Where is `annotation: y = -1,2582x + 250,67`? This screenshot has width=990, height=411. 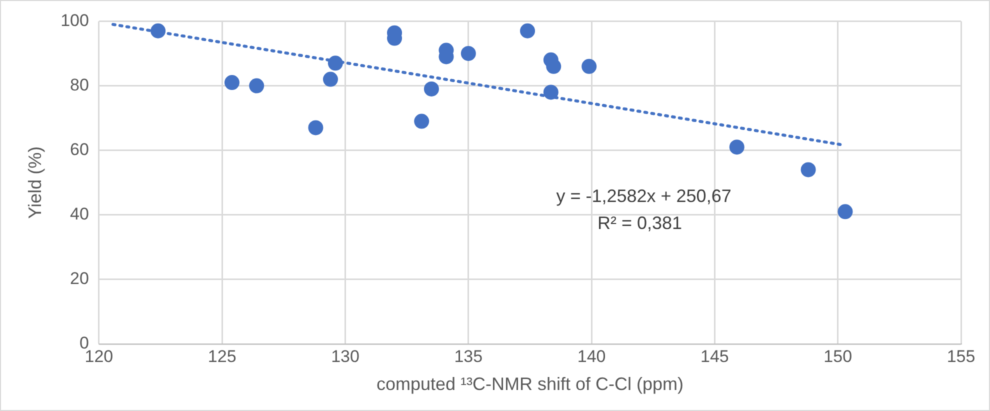 annotation: y = -1,2582x + 250,67 is located at coordinates (644, 196).